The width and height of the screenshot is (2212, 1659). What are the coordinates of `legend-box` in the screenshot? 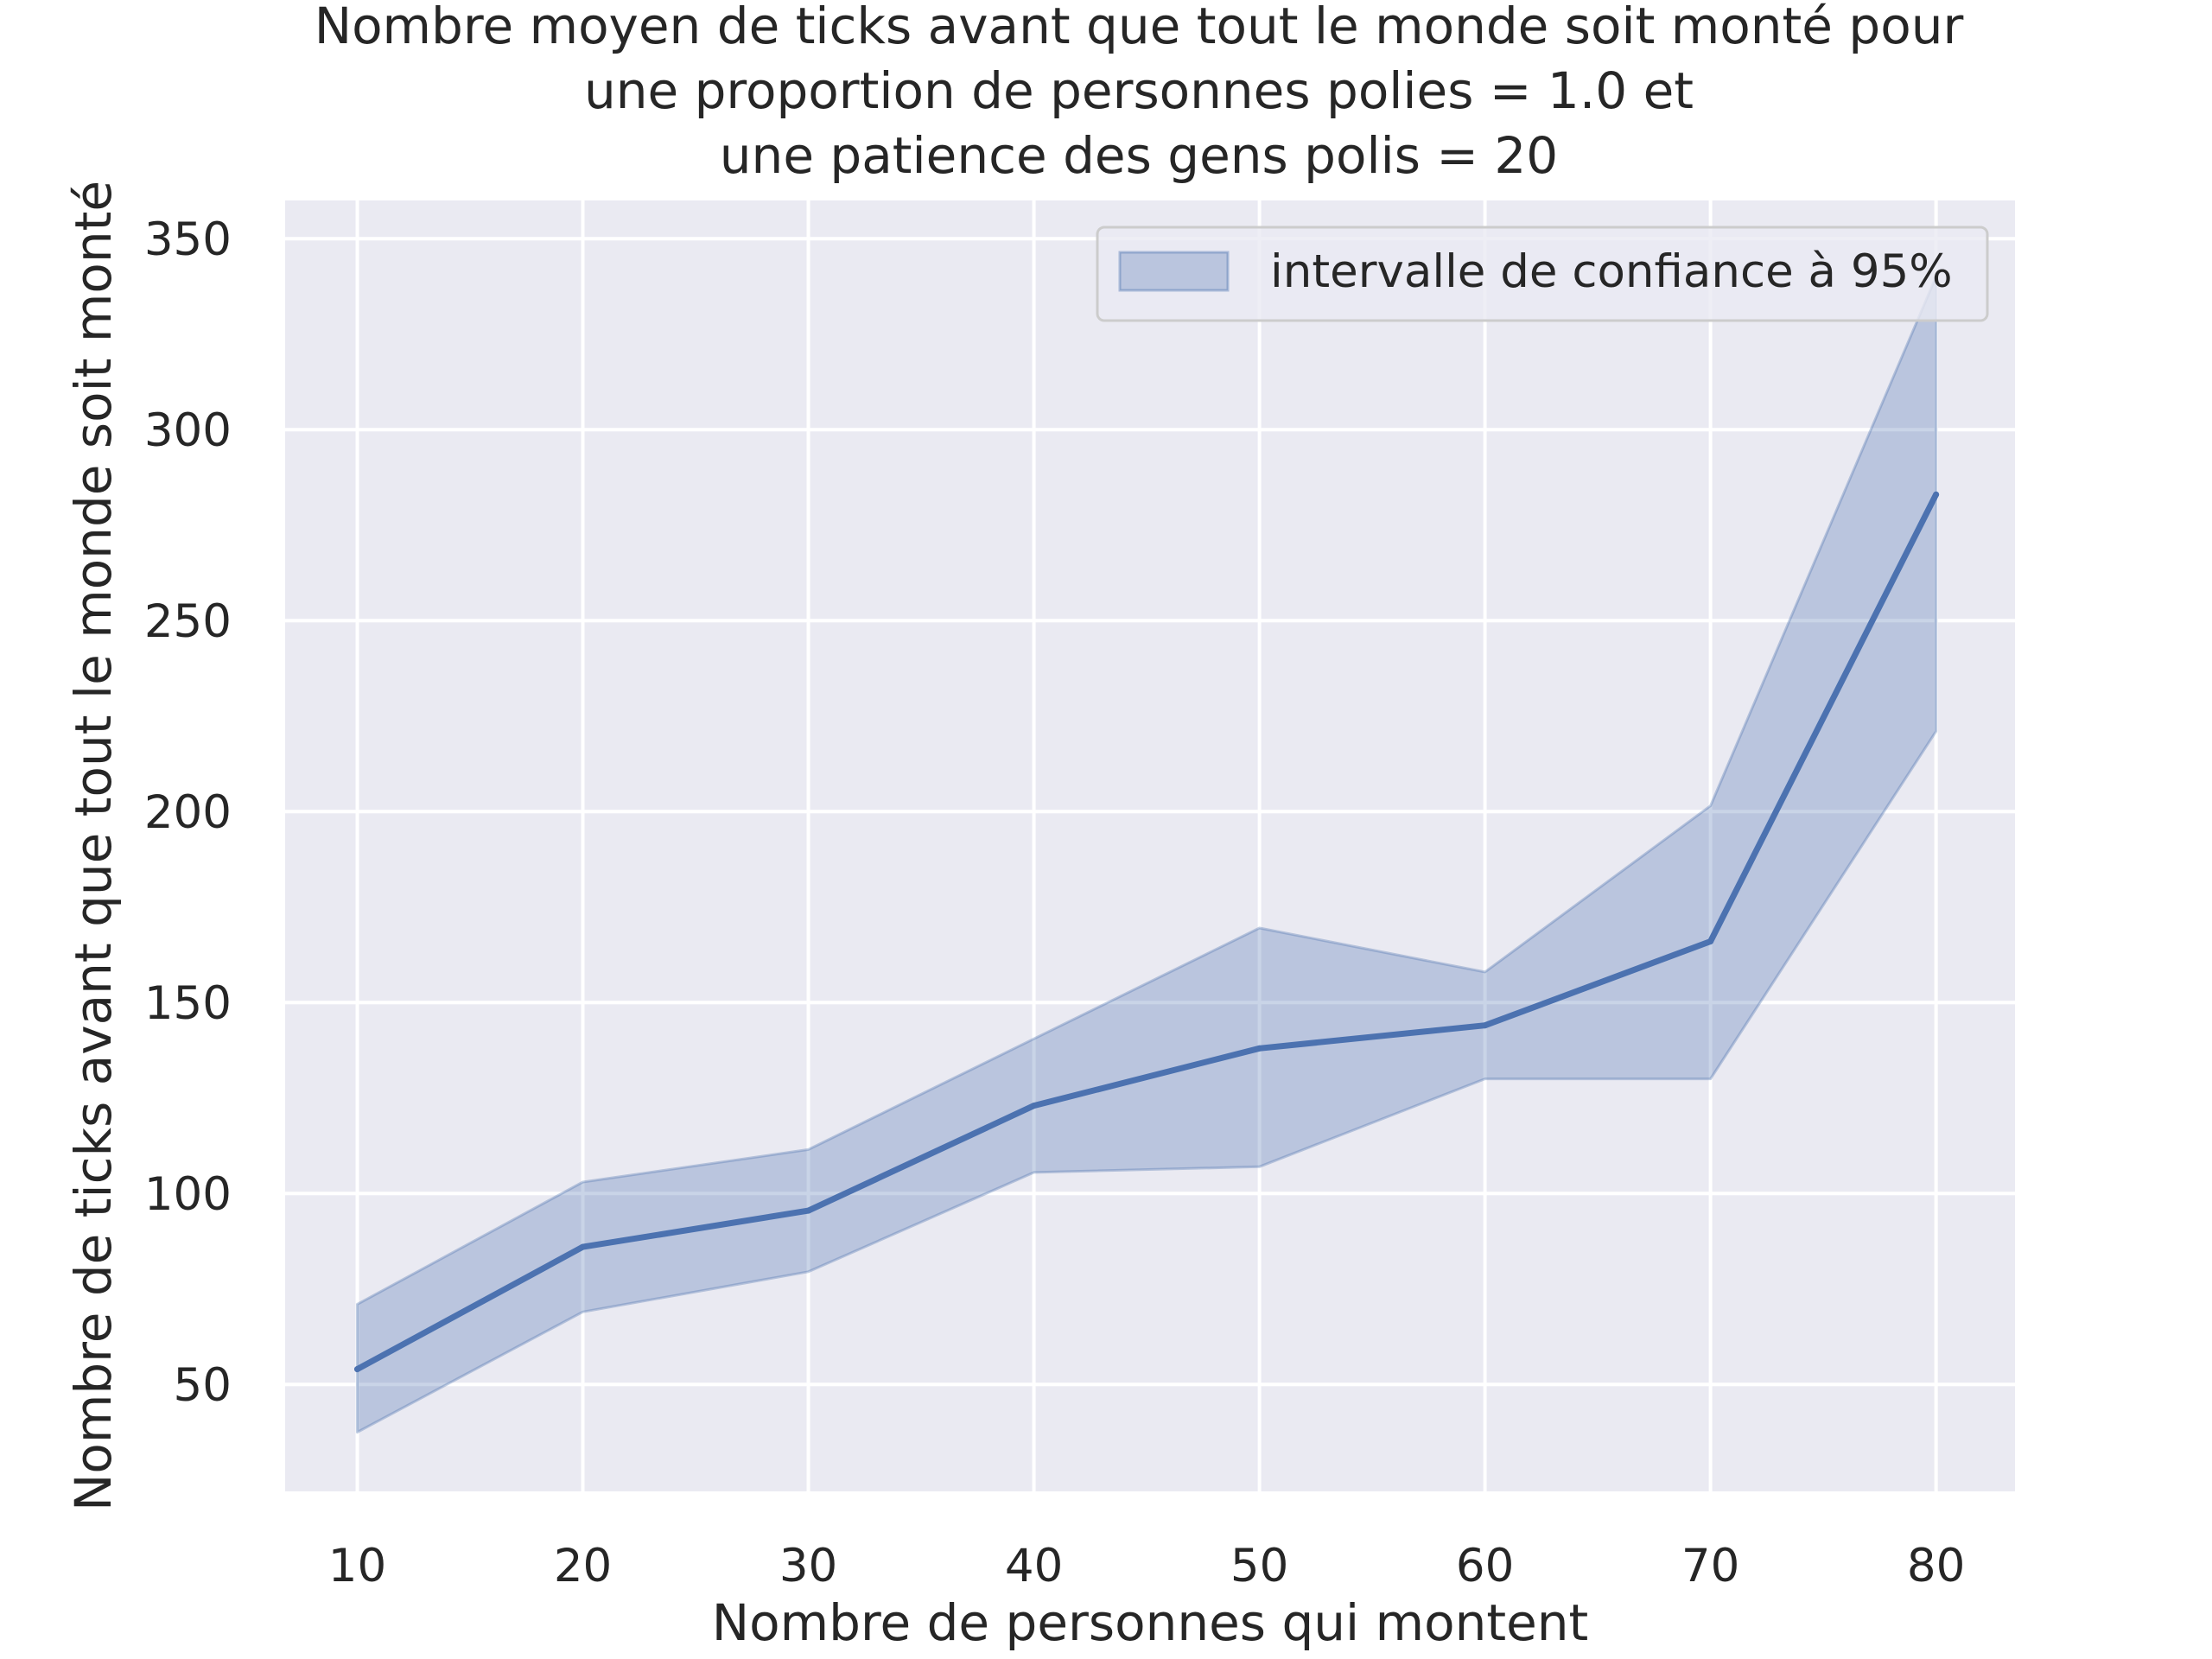 It's located at (1542, 274).